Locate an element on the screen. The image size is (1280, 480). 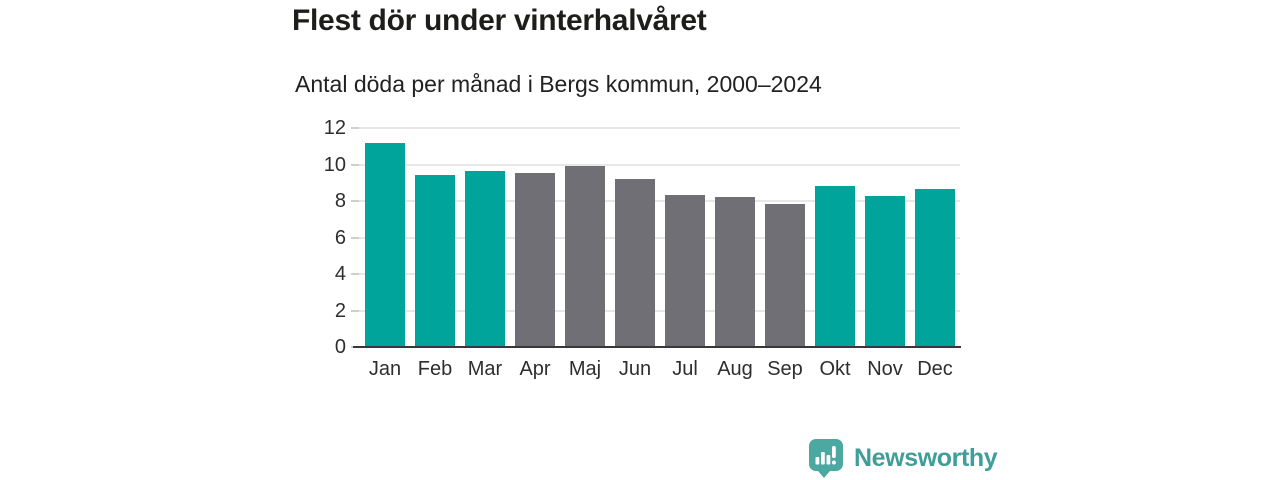
x-axis-label-mar: Mar is located at coordinates (485, 369).